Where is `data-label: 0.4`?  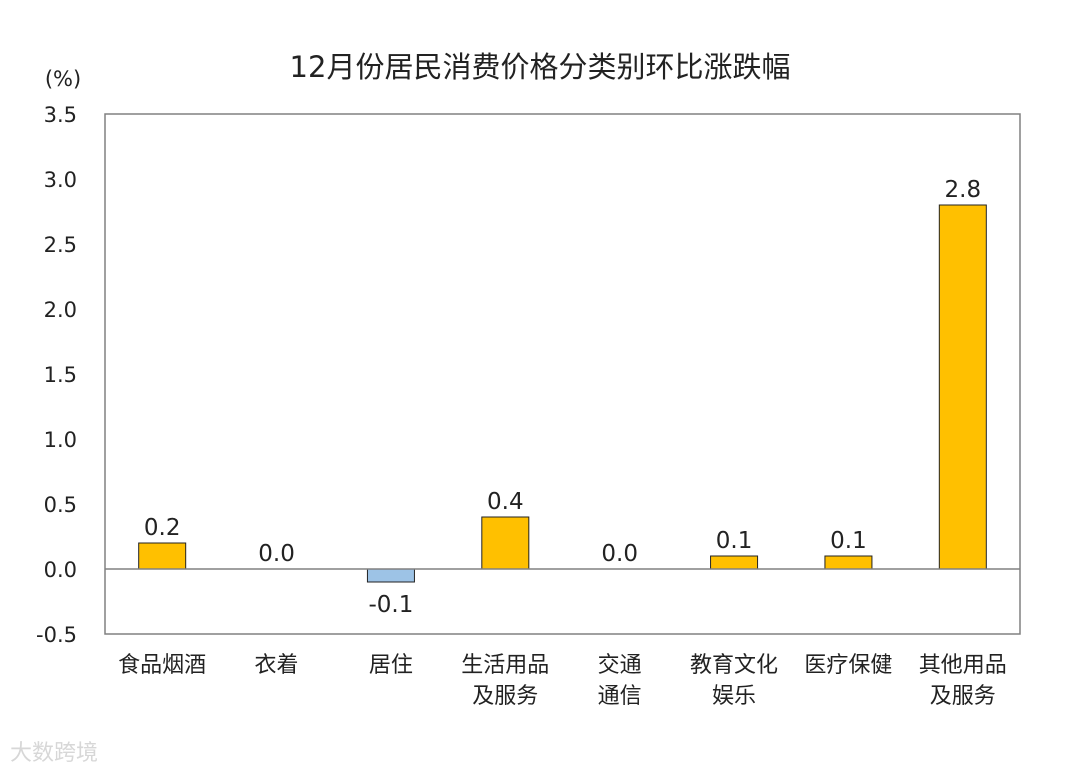
data-label: 0.4 is located at coordinates (505, 502).